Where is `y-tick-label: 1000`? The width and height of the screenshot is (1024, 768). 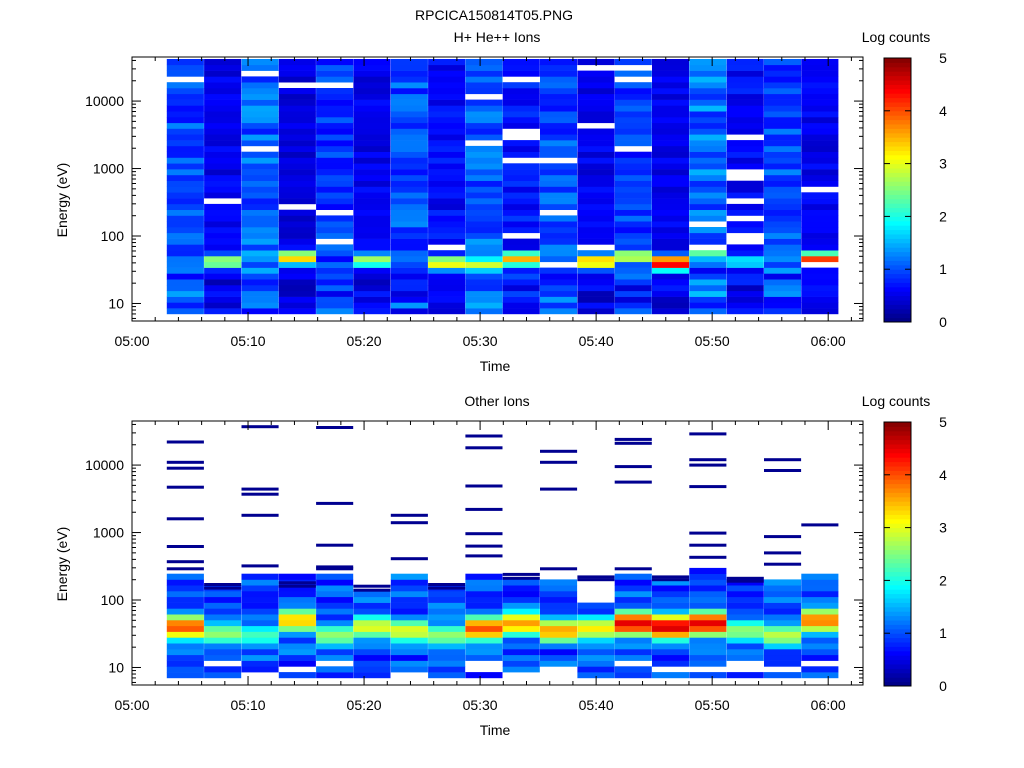
y-tick-label: 1000 is located at coordinates (108, 533).